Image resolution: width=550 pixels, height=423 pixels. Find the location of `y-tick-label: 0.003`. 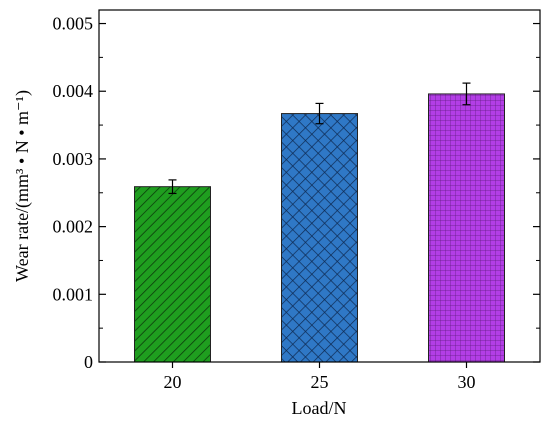

y-tick-label: 0.003 is located at coordinates (73, 159).